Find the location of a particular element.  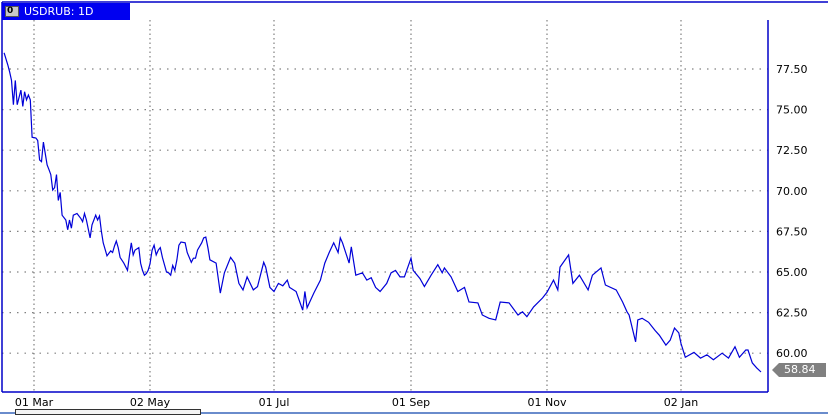

last-price-tag: 58.84 is located at coordinates (799, 370).